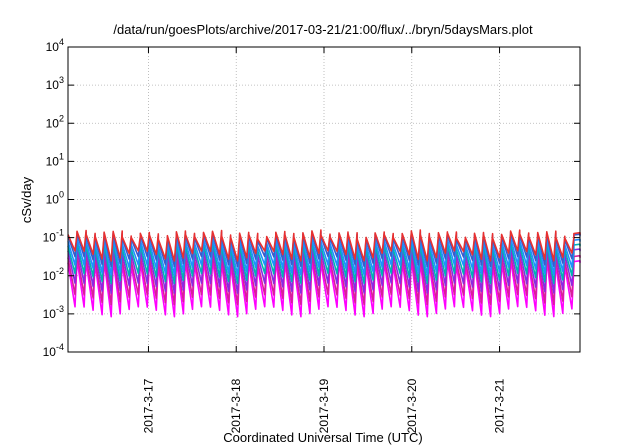 The image size is (640, 448). What do you see at coordinates (148, 405) in the screenshot?
I see `x-tick-label: 2017-3-17` at bounding box center [148, 405].